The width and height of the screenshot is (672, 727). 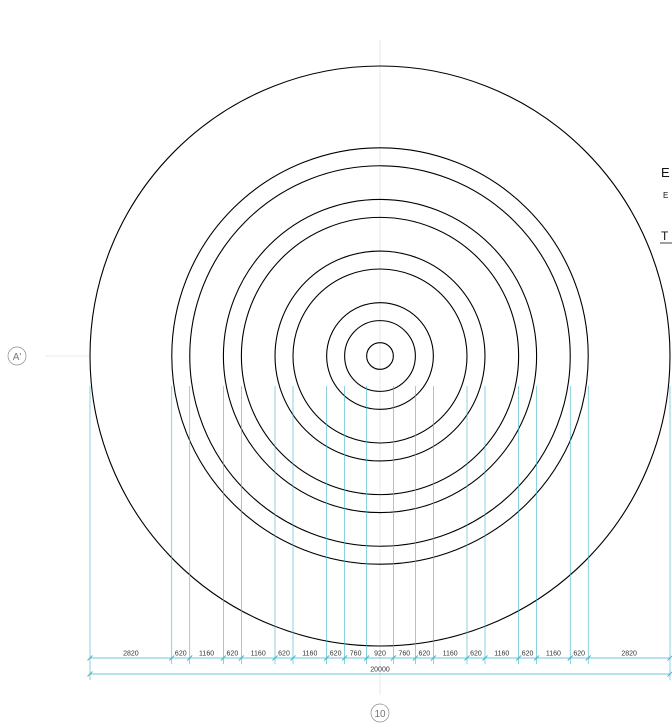 I want to click on dimension-total-tick, so click(x=90, y=674).